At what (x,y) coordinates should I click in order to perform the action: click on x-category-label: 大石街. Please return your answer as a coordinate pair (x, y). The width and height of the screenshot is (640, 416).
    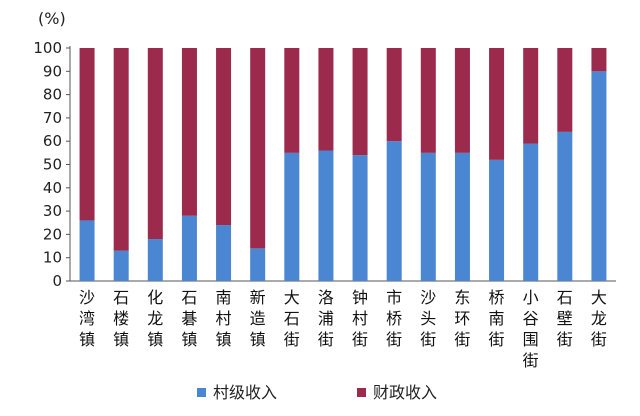
    Looking at the image, I should click on (292, 318).